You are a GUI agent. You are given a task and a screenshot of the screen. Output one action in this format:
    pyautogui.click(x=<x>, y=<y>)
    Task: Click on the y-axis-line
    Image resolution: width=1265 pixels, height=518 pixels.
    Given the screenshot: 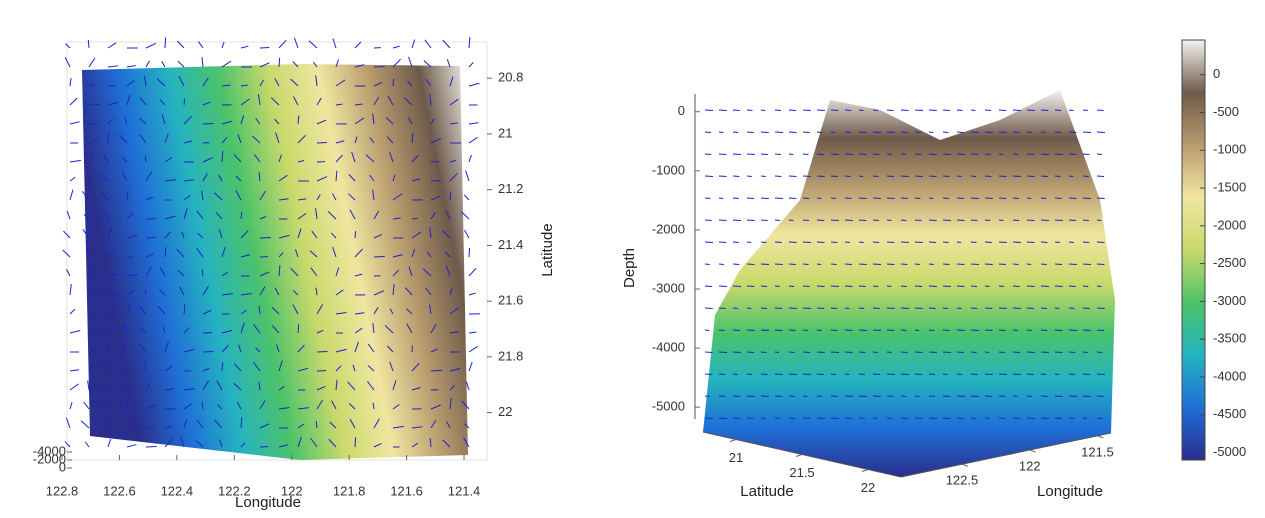 What is the action you would take?
    pyautogui.click(x=1006, y=455)
    